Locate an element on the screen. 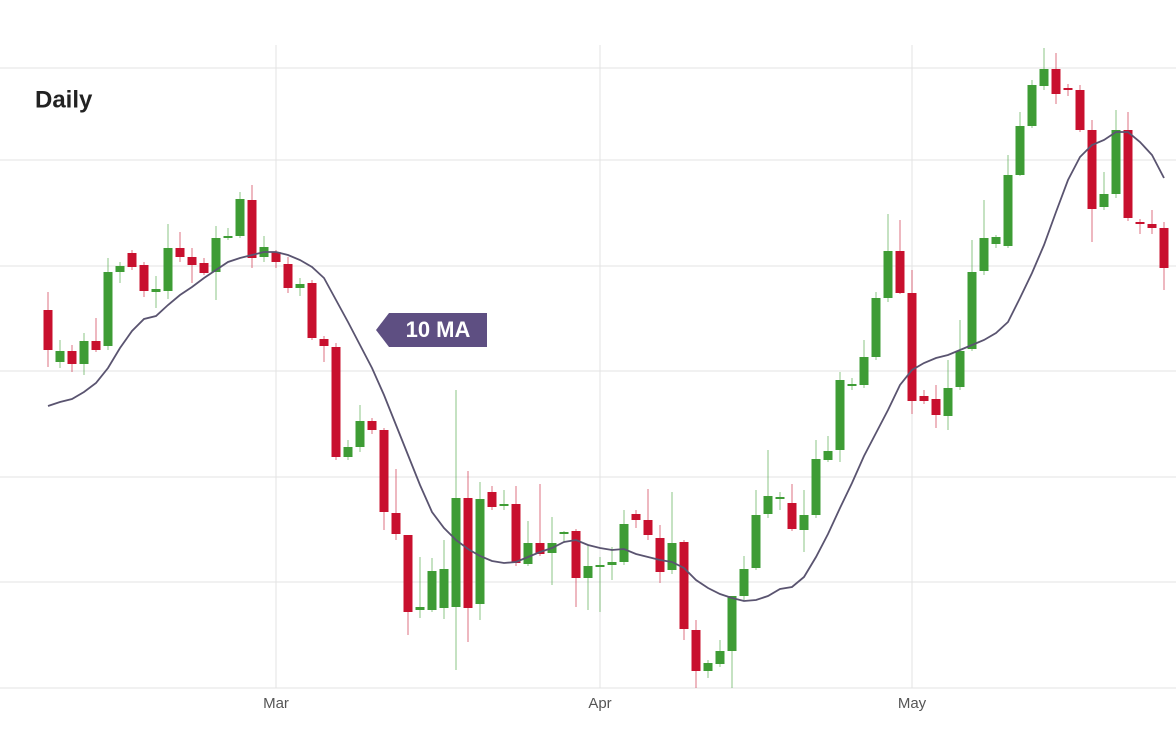  chart-title: Daily is located at coordinates (64, 99).